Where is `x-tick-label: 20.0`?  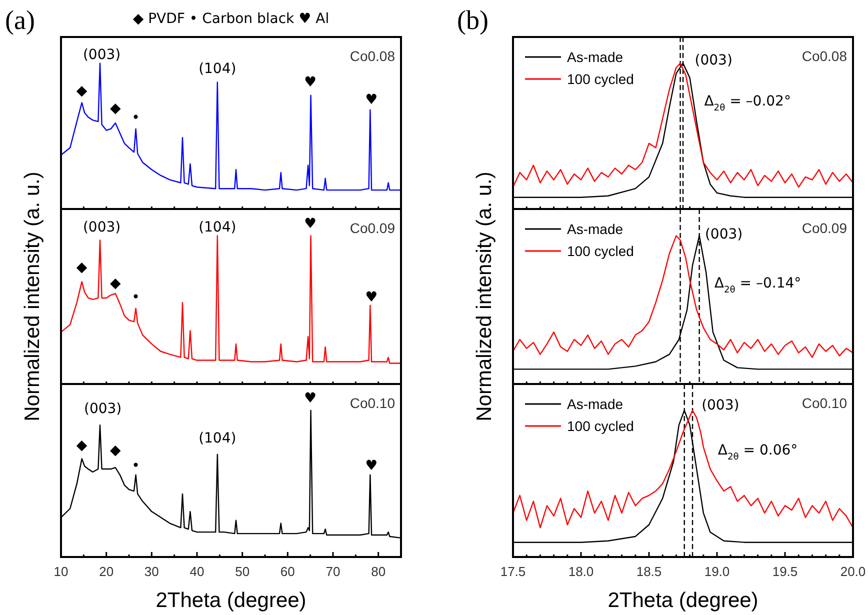 x-tick-label: 20.0 is located at coordinates (853, 572).